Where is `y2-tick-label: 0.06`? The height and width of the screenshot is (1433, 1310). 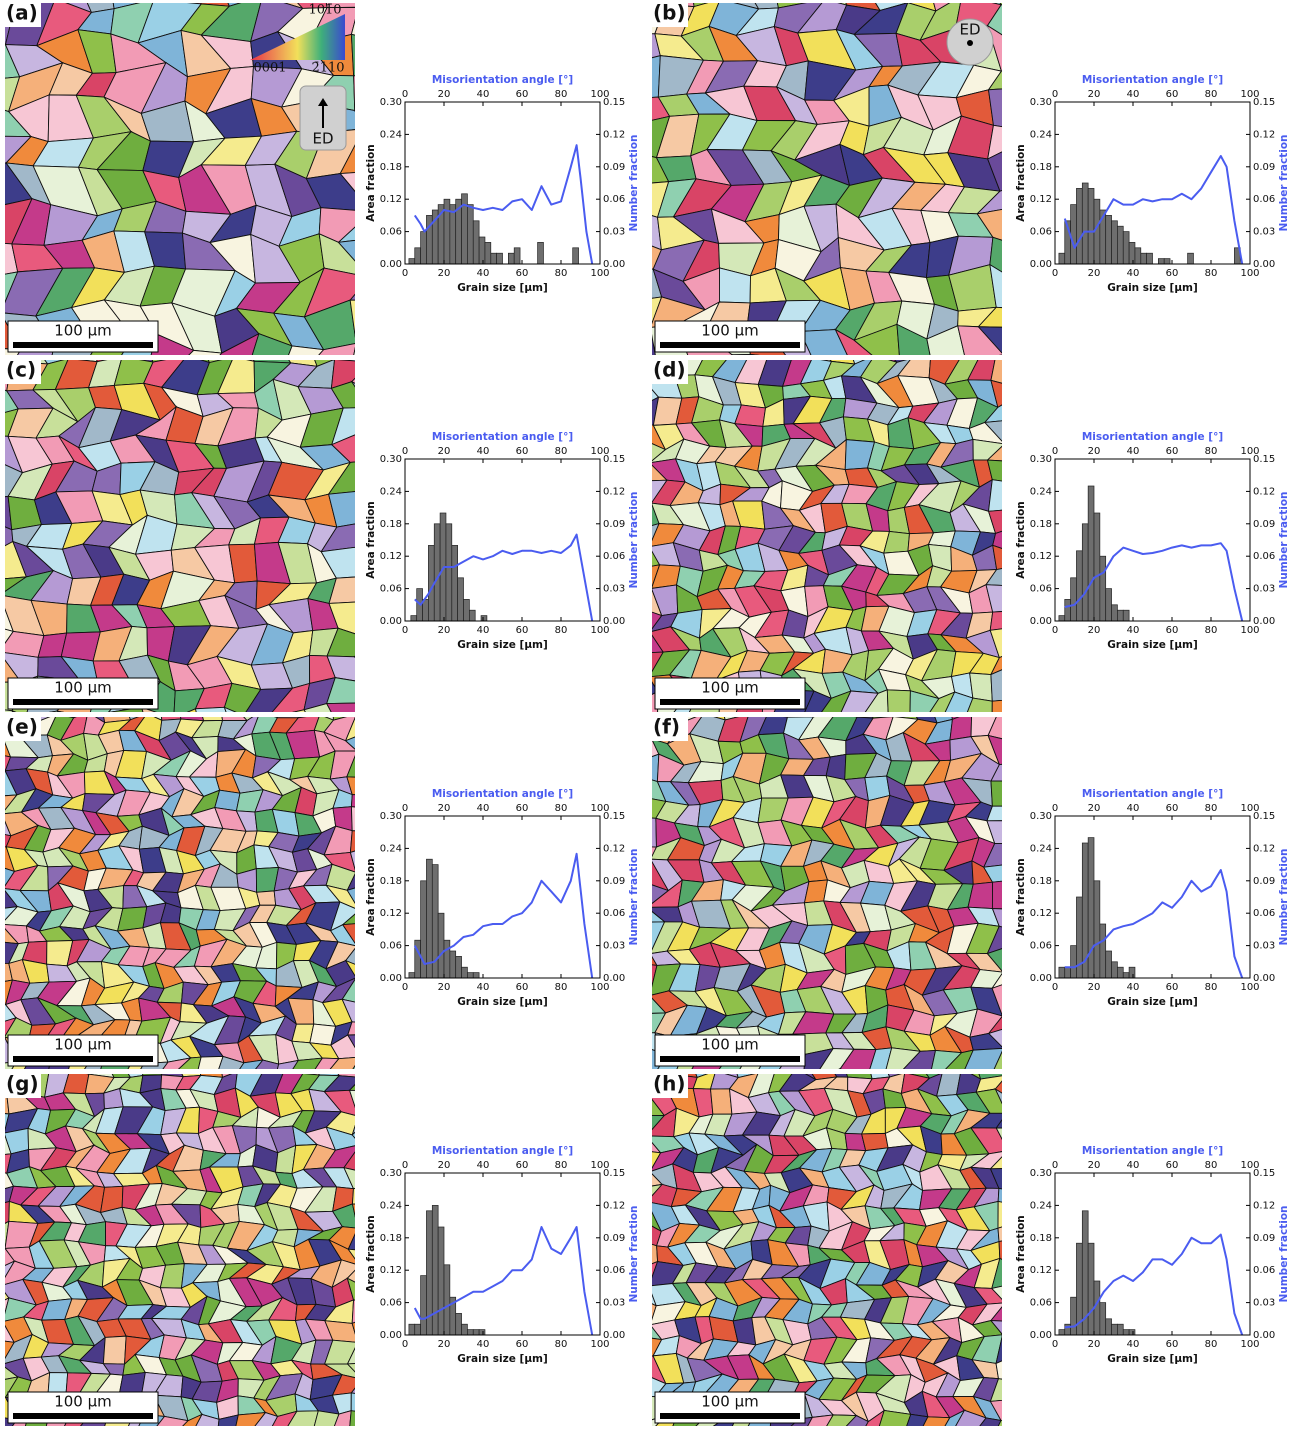
y2-tick-label: 0.06 is located at coordinates (614, 199).